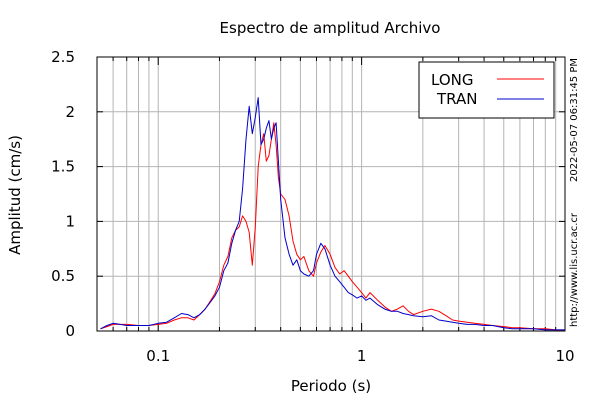 This screenshot has width=600, height=400. I want to click on legend-box, so click(486, 90).